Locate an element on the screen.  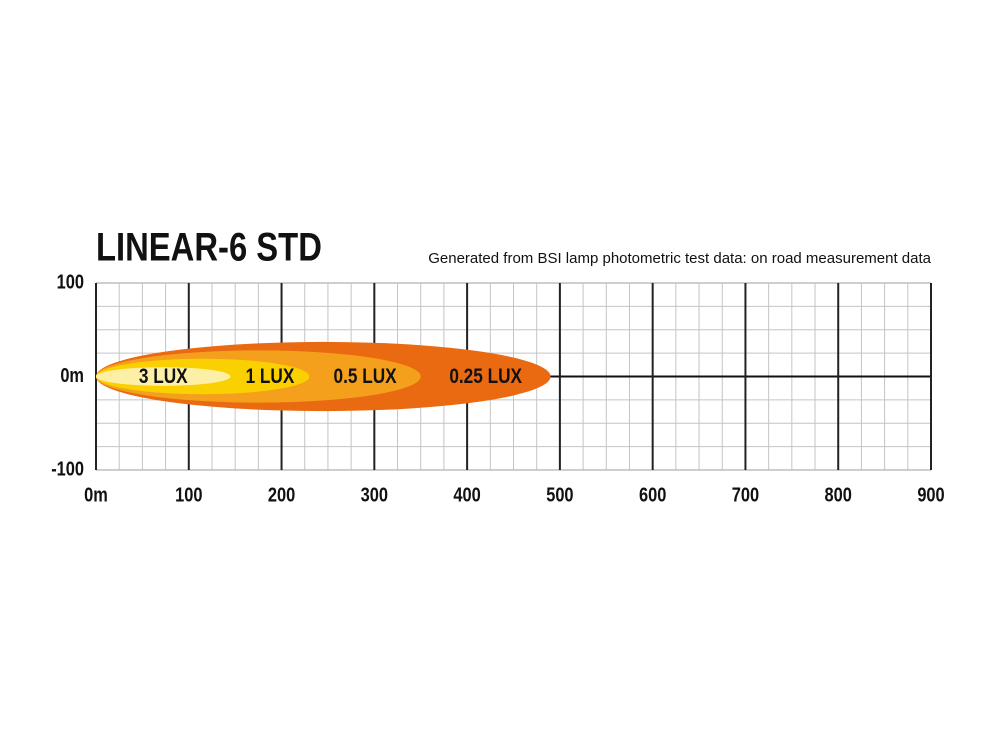
y-tick-label: 0m is located at coordinates (72, 374).